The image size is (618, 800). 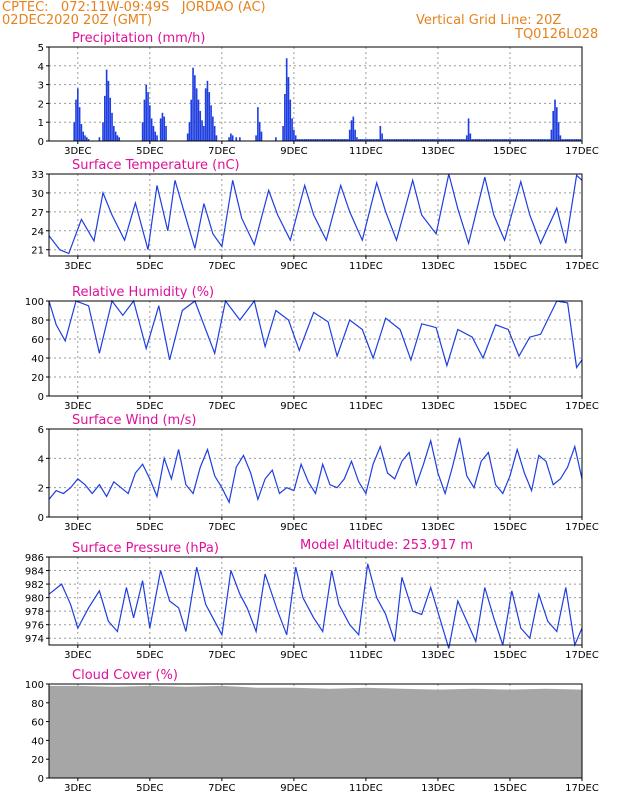 What do you see at coordinates (37, 359) in the screenshot?
I see `y-tick-label: 40` at bounding box center [37, 359].